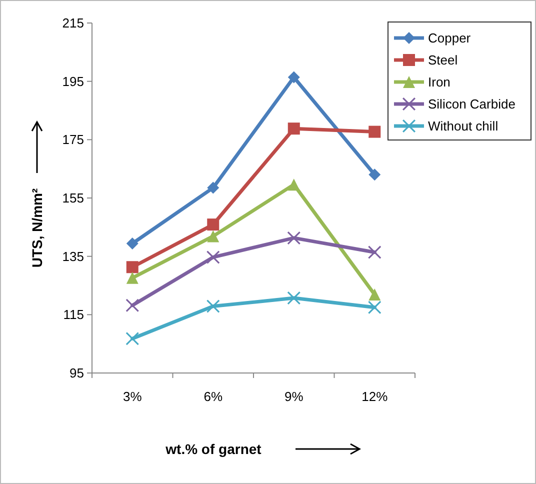 This screenshot has height=484, width=536. Describe the element at coordinates (73, 198) in the screenshot. I see `y-tick-label: 155` at that location.